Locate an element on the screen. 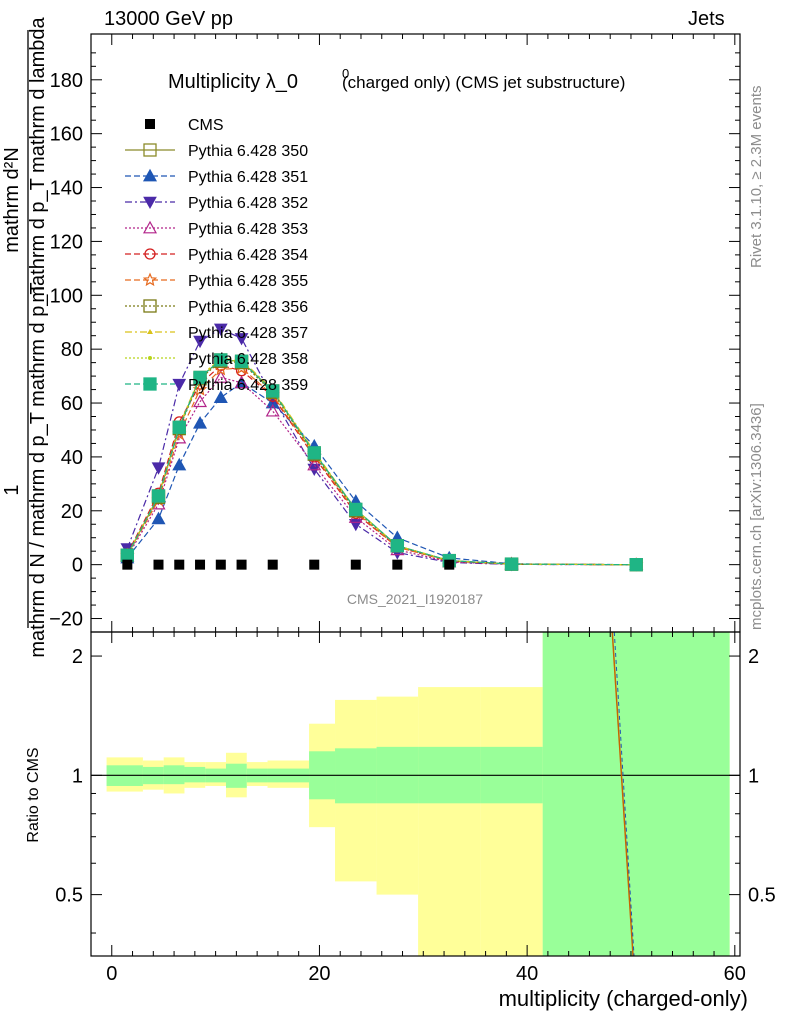 This screenshot has width=786, height=1024. legend-label-5: Pythia 6.428 355 is located at coordinates (248, 281).